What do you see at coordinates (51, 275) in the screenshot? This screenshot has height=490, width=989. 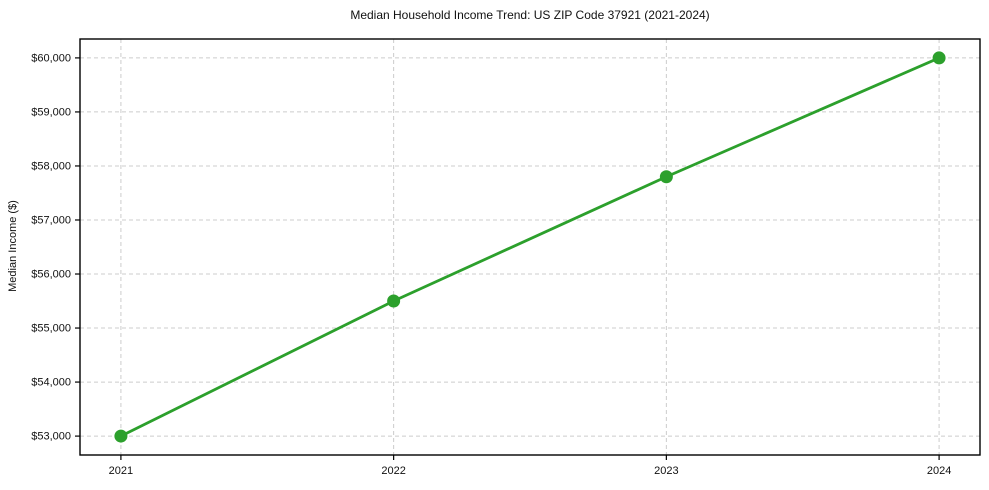 I see `y-tick-label: $56,000` at bounding box center [51, 275].